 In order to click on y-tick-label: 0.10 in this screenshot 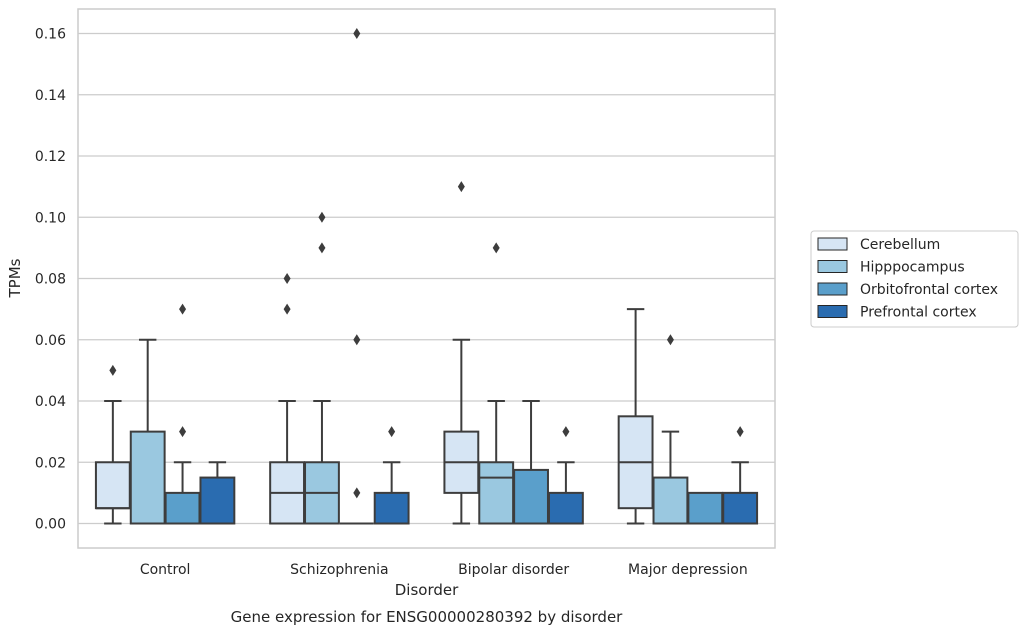, I will do `click(50, 218)`.